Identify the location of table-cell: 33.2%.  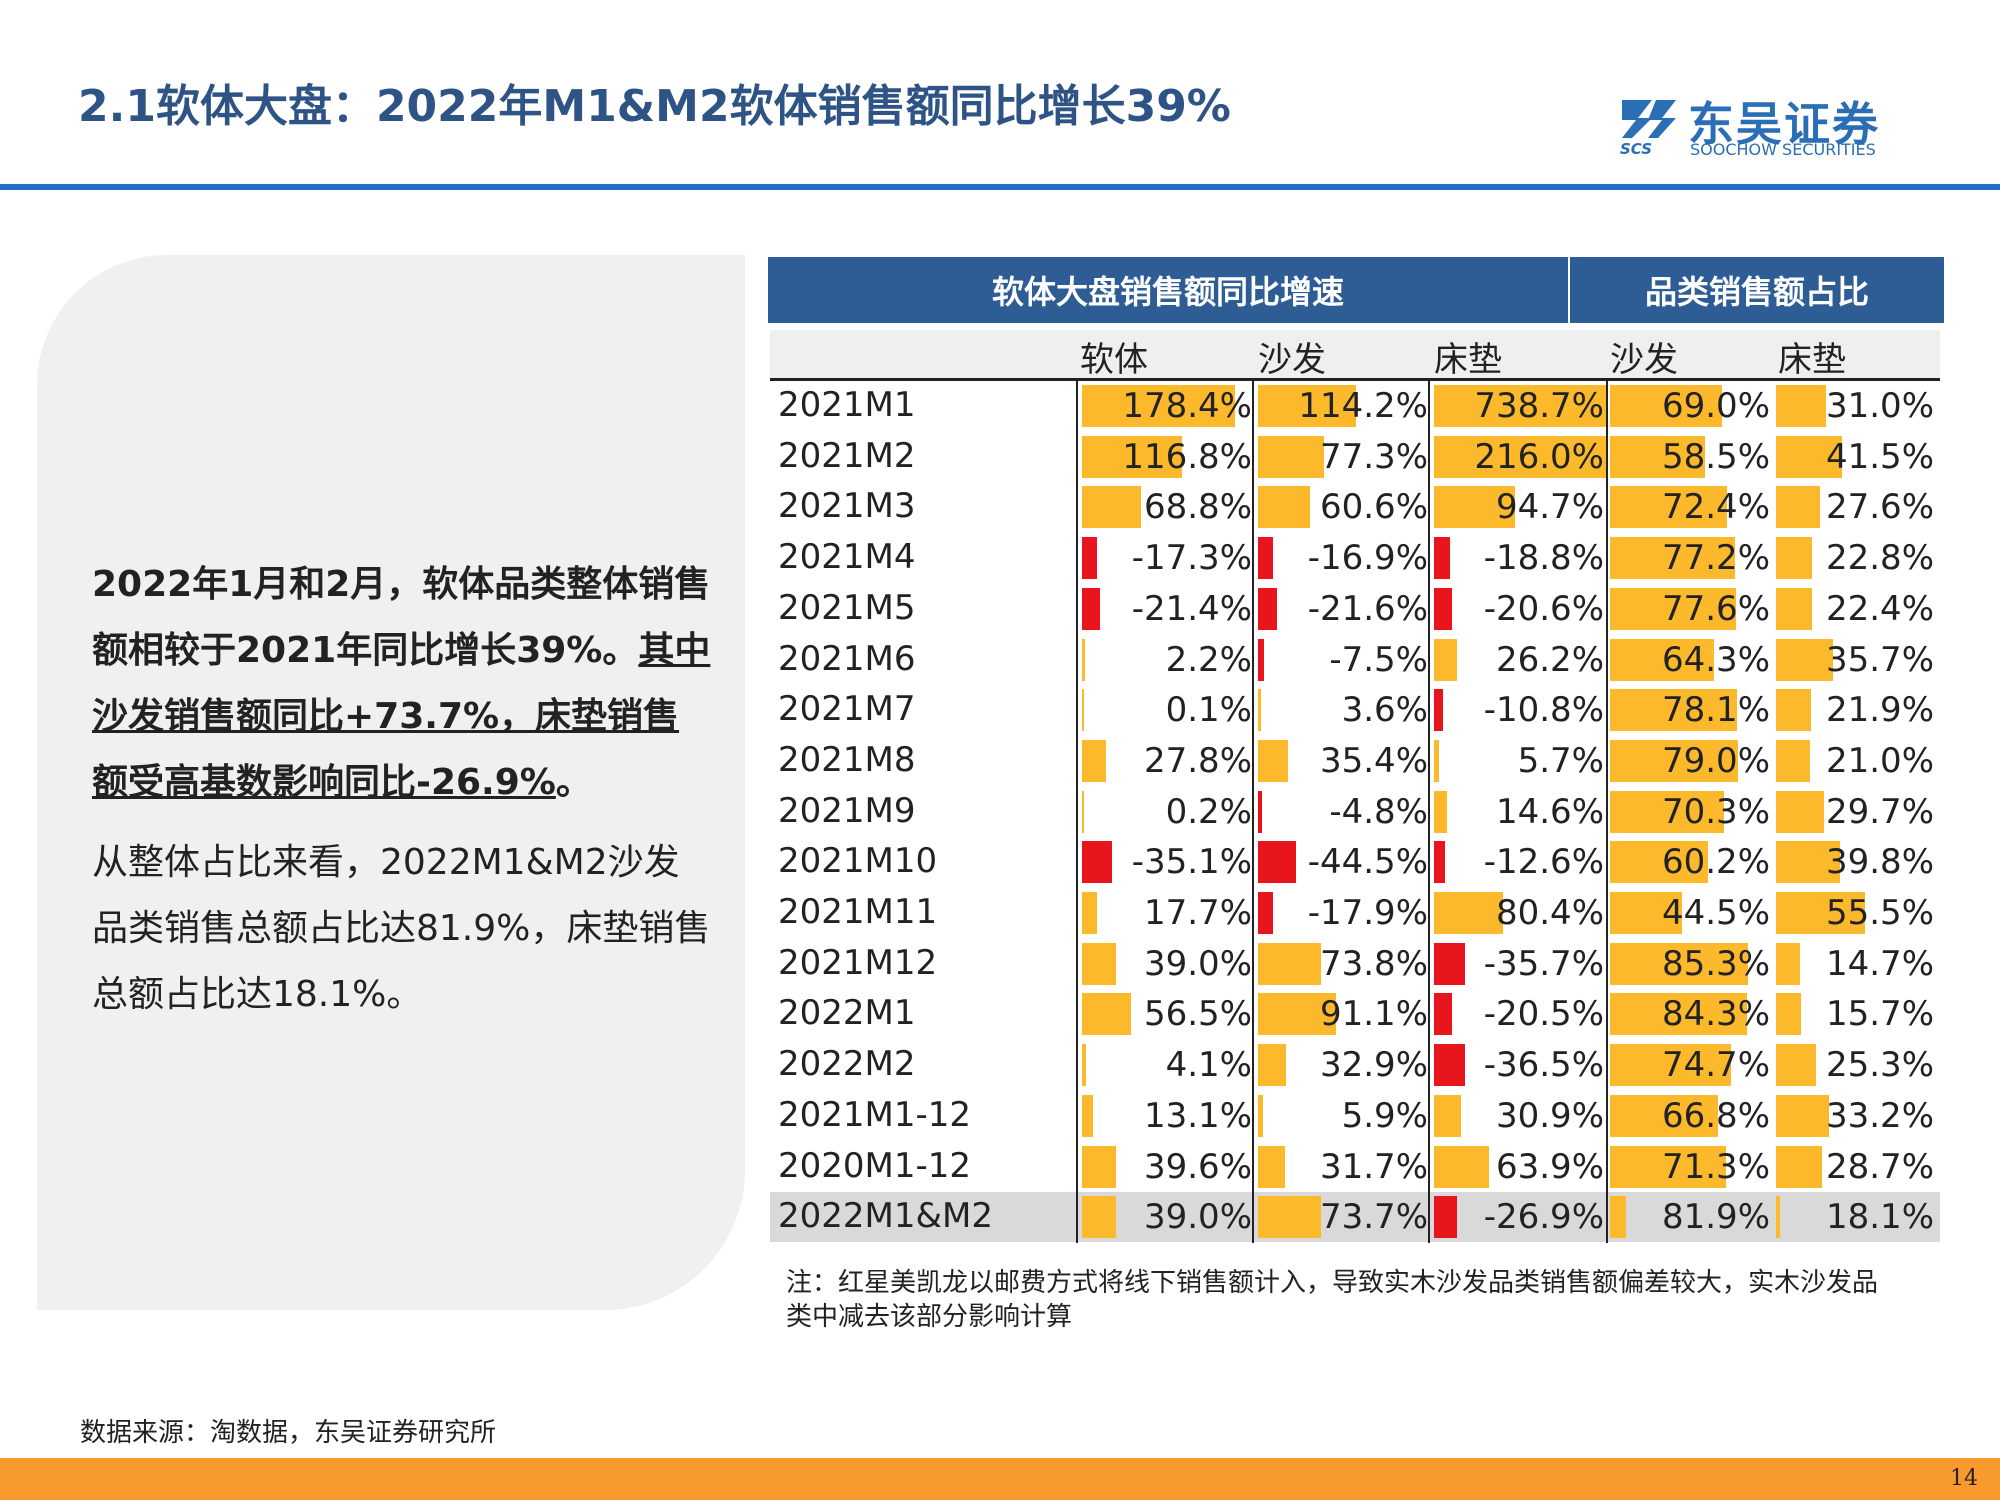
(1856, 1115).